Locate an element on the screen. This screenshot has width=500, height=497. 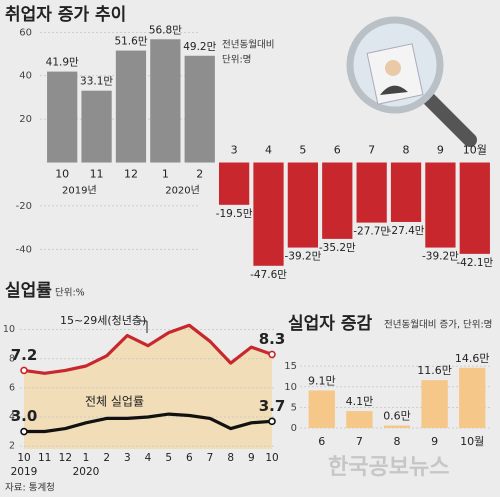
value-label: 41.9만 is located at coordinates (62, 63).